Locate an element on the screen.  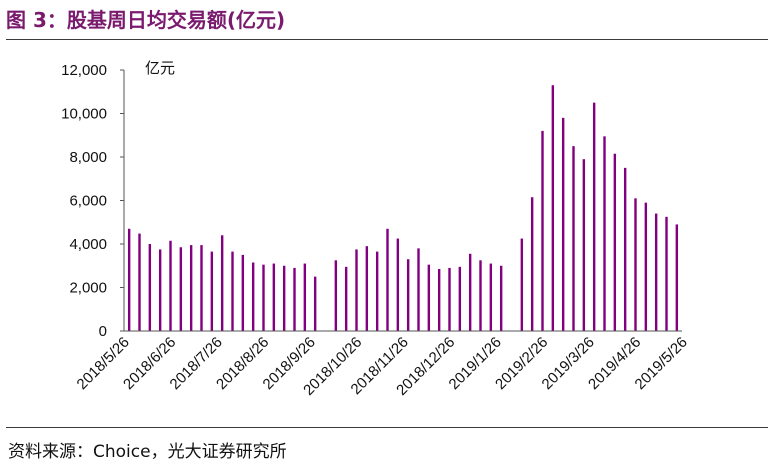
y-axis: 0 2,000 4,000 6,000 8,000 10,000 12,000 is located at coordinates (93, 201).